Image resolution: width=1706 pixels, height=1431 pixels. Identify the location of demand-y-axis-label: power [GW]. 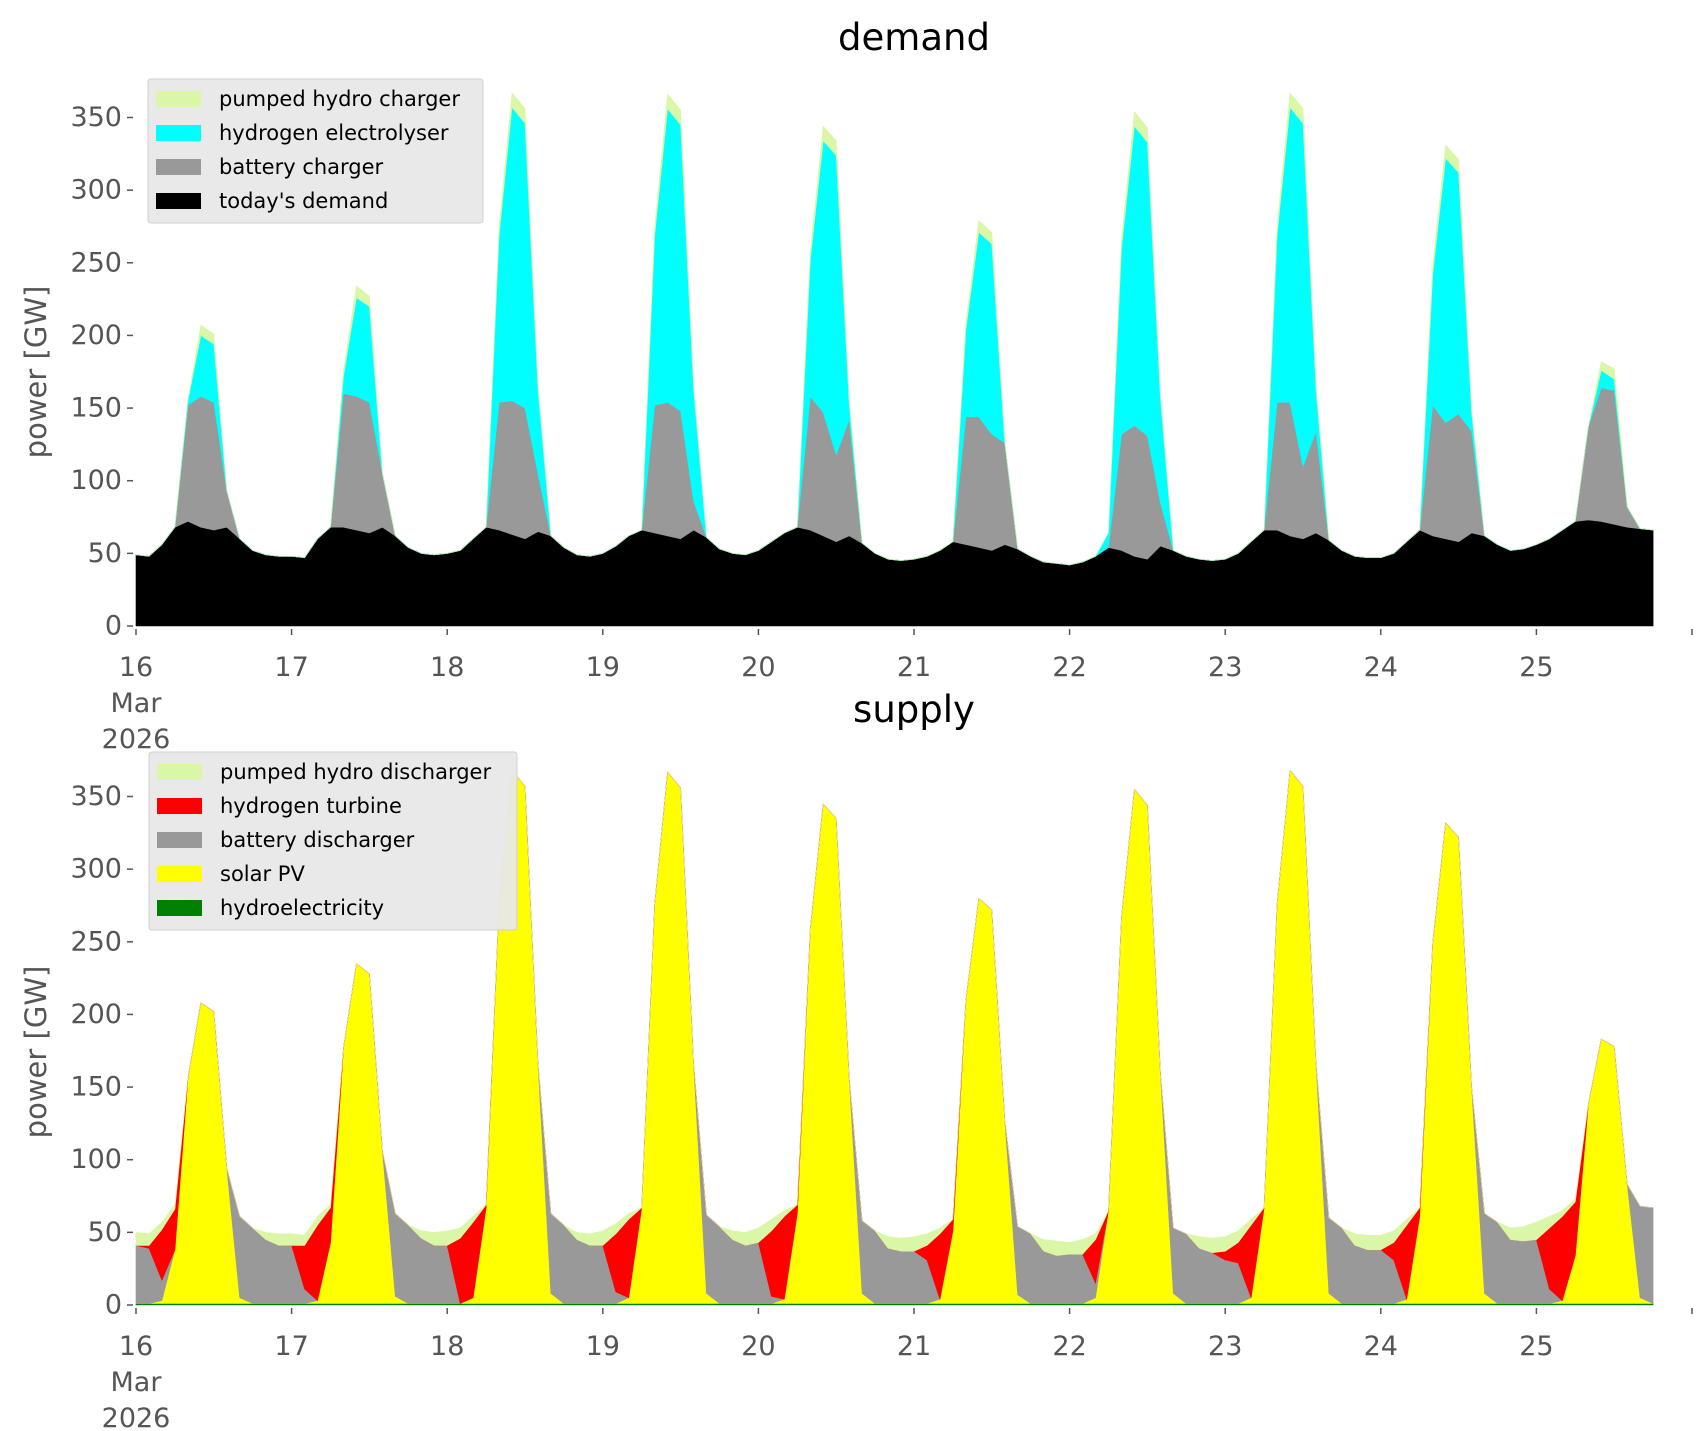
(36, 372).